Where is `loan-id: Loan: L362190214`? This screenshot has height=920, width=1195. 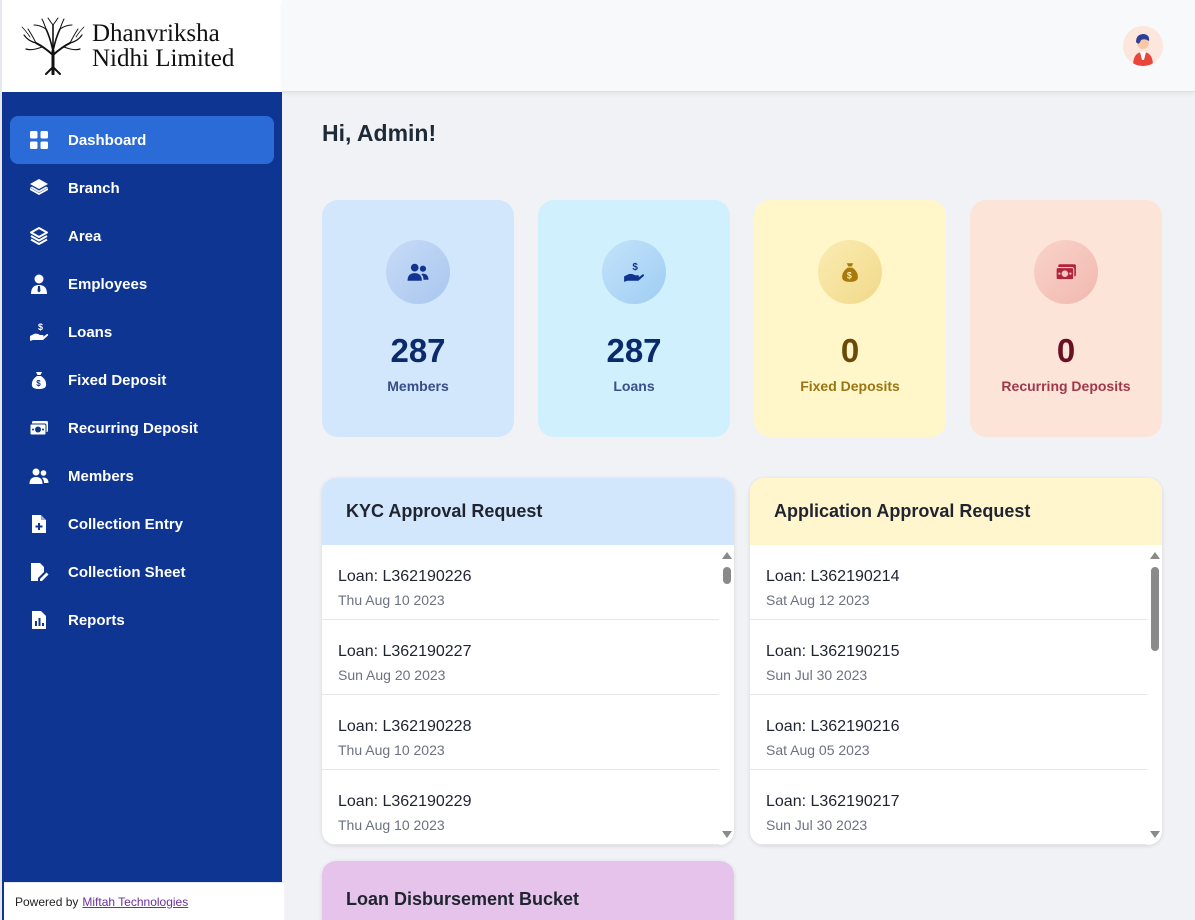
loan-id: Loan: L362190214 is located at coordinates (833, 576).